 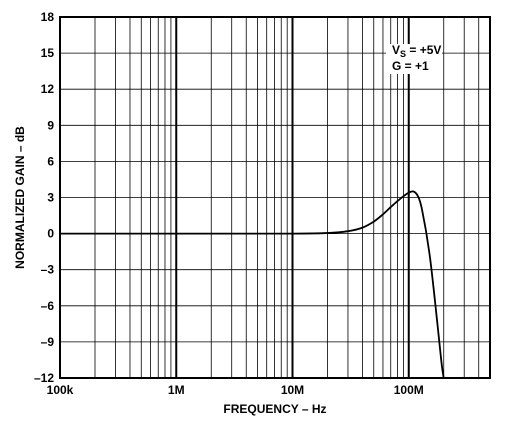 I want to click on annotation-gain: G = +1, so click(x=410, y=66).